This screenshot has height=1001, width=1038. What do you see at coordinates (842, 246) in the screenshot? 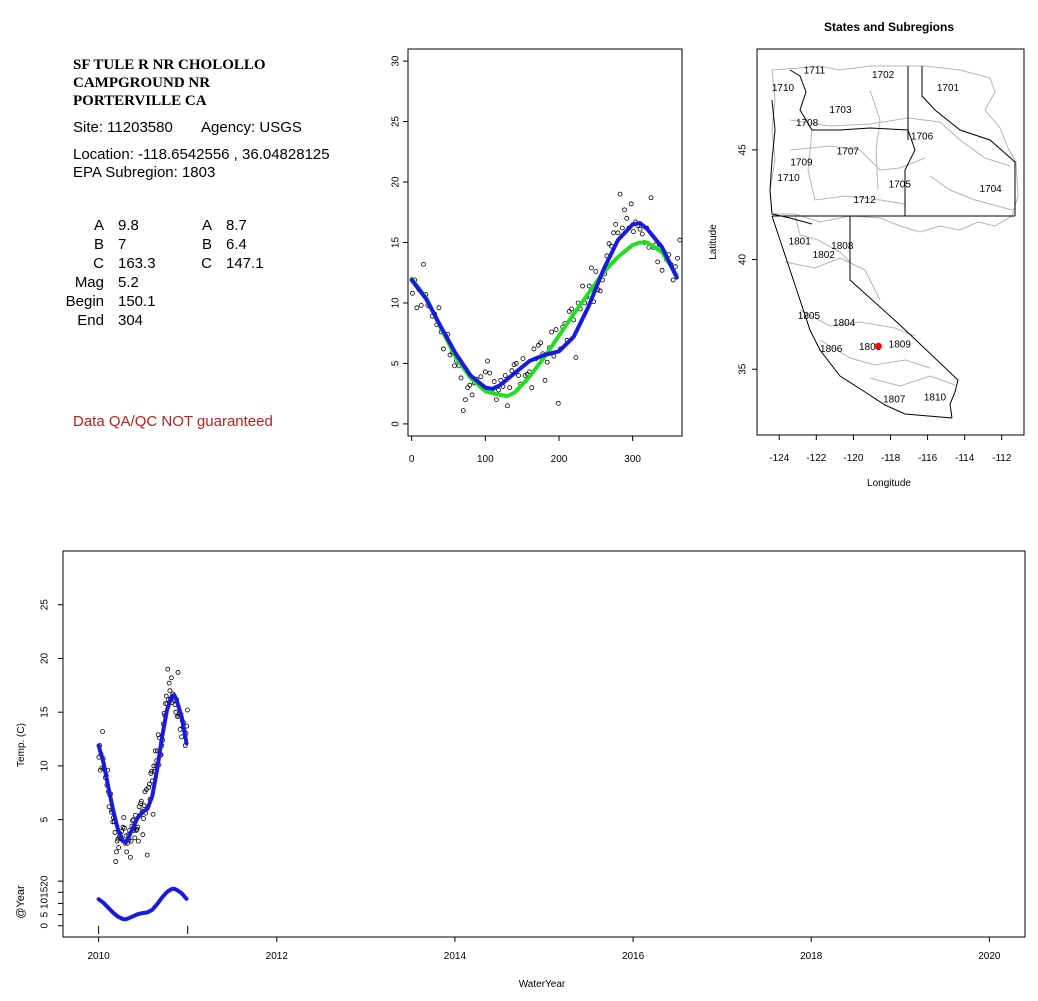
I see `region-label: 1808` at bounding box center [842, 246].